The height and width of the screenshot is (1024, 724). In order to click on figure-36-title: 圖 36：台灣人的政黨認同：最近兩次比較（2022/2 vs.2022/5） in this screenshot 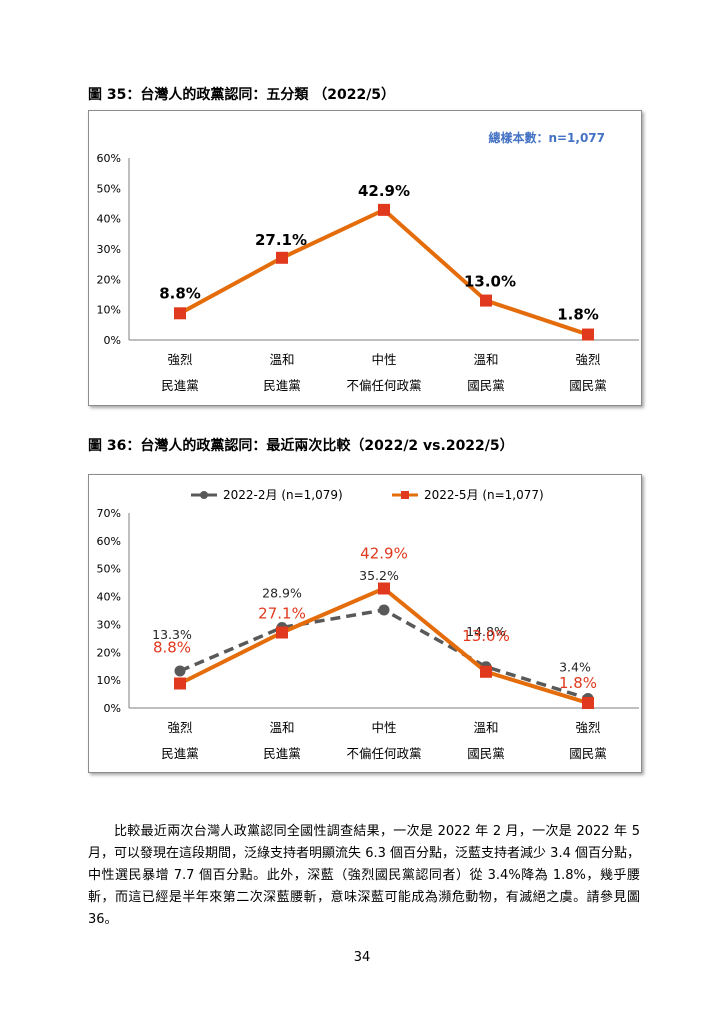, I will do `click(301, 446)`.